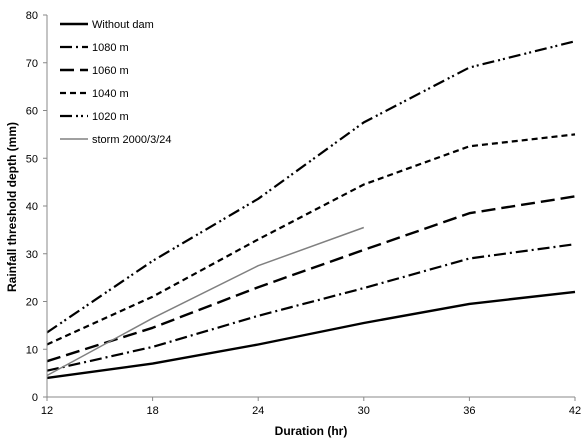 This screenshot has width=582, height=441. Describe the element at coordinates (32, 303) in the screenshot. I see `y-tick-label: 20` at that location.